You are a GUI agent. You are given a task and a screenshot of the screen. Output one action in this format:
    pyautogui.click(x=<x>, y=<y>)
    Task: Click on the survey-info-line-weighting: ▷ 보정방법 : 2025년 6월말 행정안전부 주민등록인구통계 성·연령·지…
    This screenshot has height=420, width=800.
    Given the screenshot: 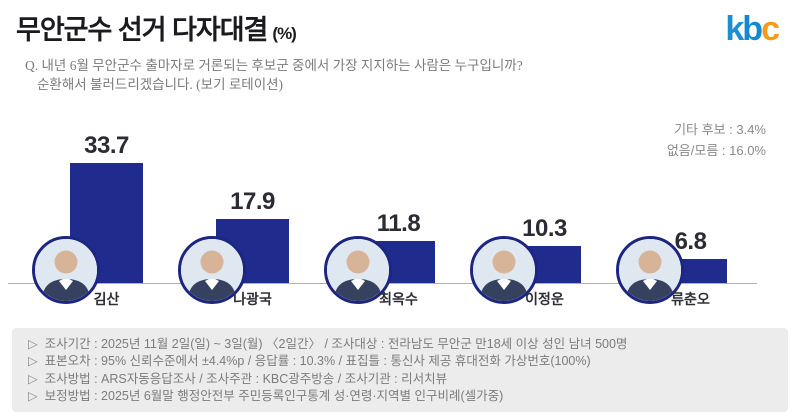 What is the action you would take?
    pyautogui.click(x=400, y=396)
    